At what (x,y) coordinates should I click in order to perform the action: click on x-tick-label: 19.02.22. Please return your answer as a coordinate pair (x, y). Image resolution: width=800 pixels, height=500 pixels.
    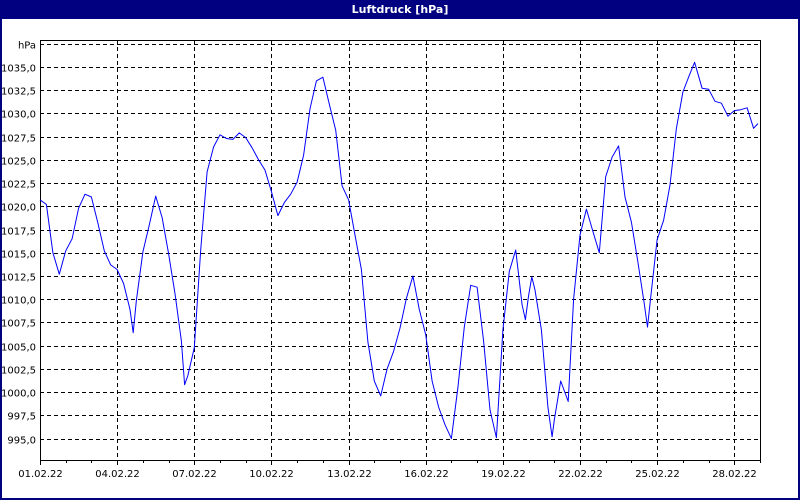
    Looking at the image, I should click on (503, 474).